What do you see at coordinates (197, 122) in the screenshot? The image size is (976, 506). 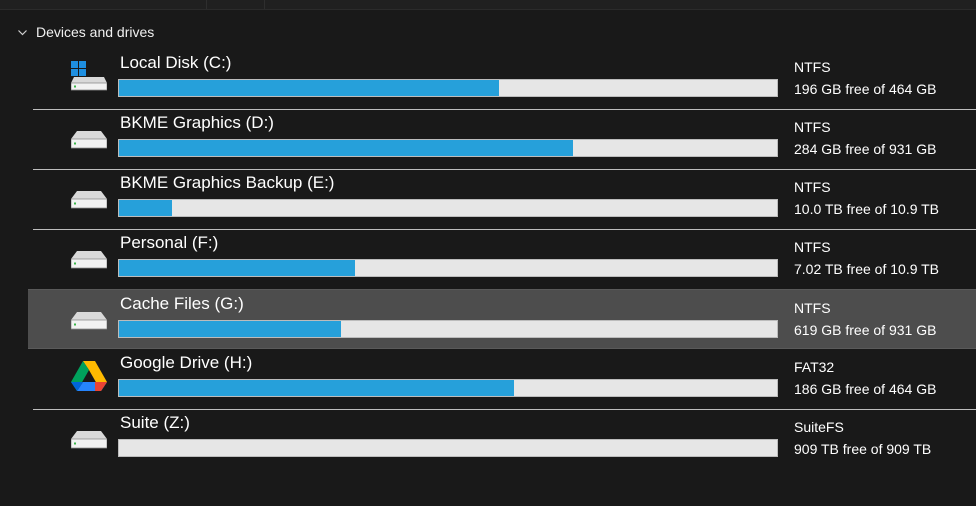 I see `drive-name: BKME Graphics (D:)` at bounding box center [197, 122].